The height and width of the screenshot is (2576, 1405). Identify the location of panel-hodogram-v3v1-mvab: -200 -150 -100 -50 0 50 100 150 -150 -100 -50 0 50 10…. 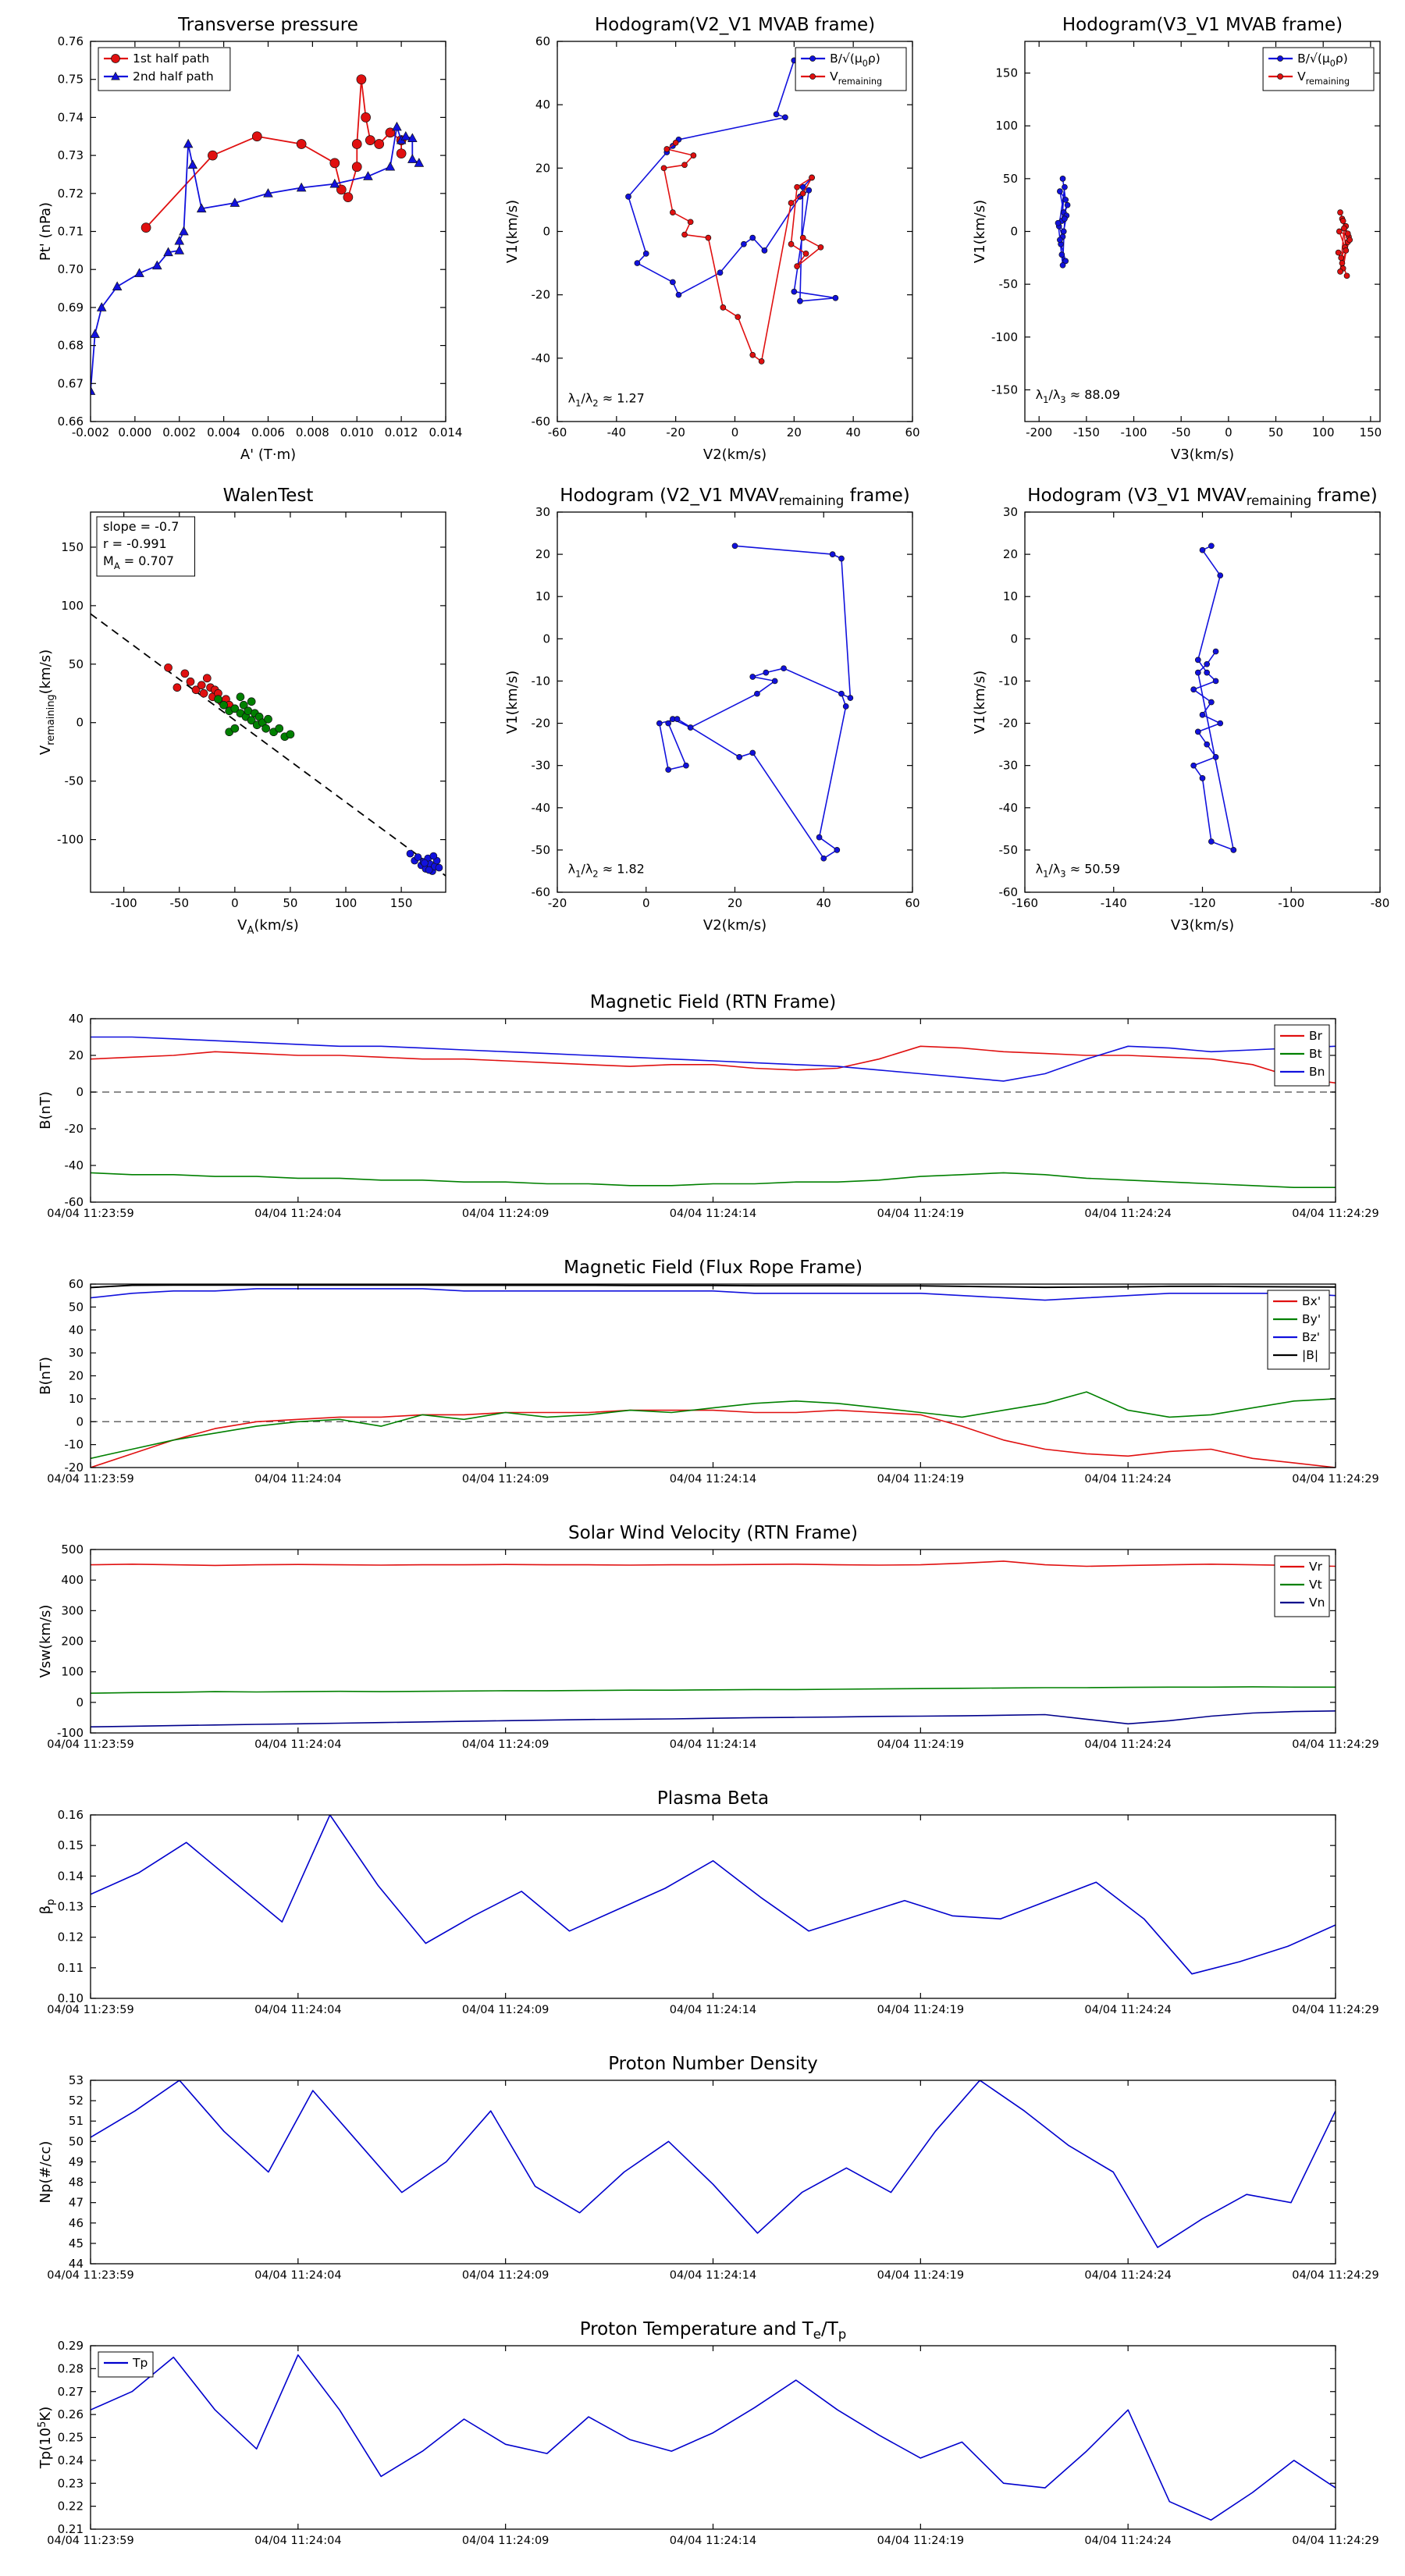
(1175, 237).